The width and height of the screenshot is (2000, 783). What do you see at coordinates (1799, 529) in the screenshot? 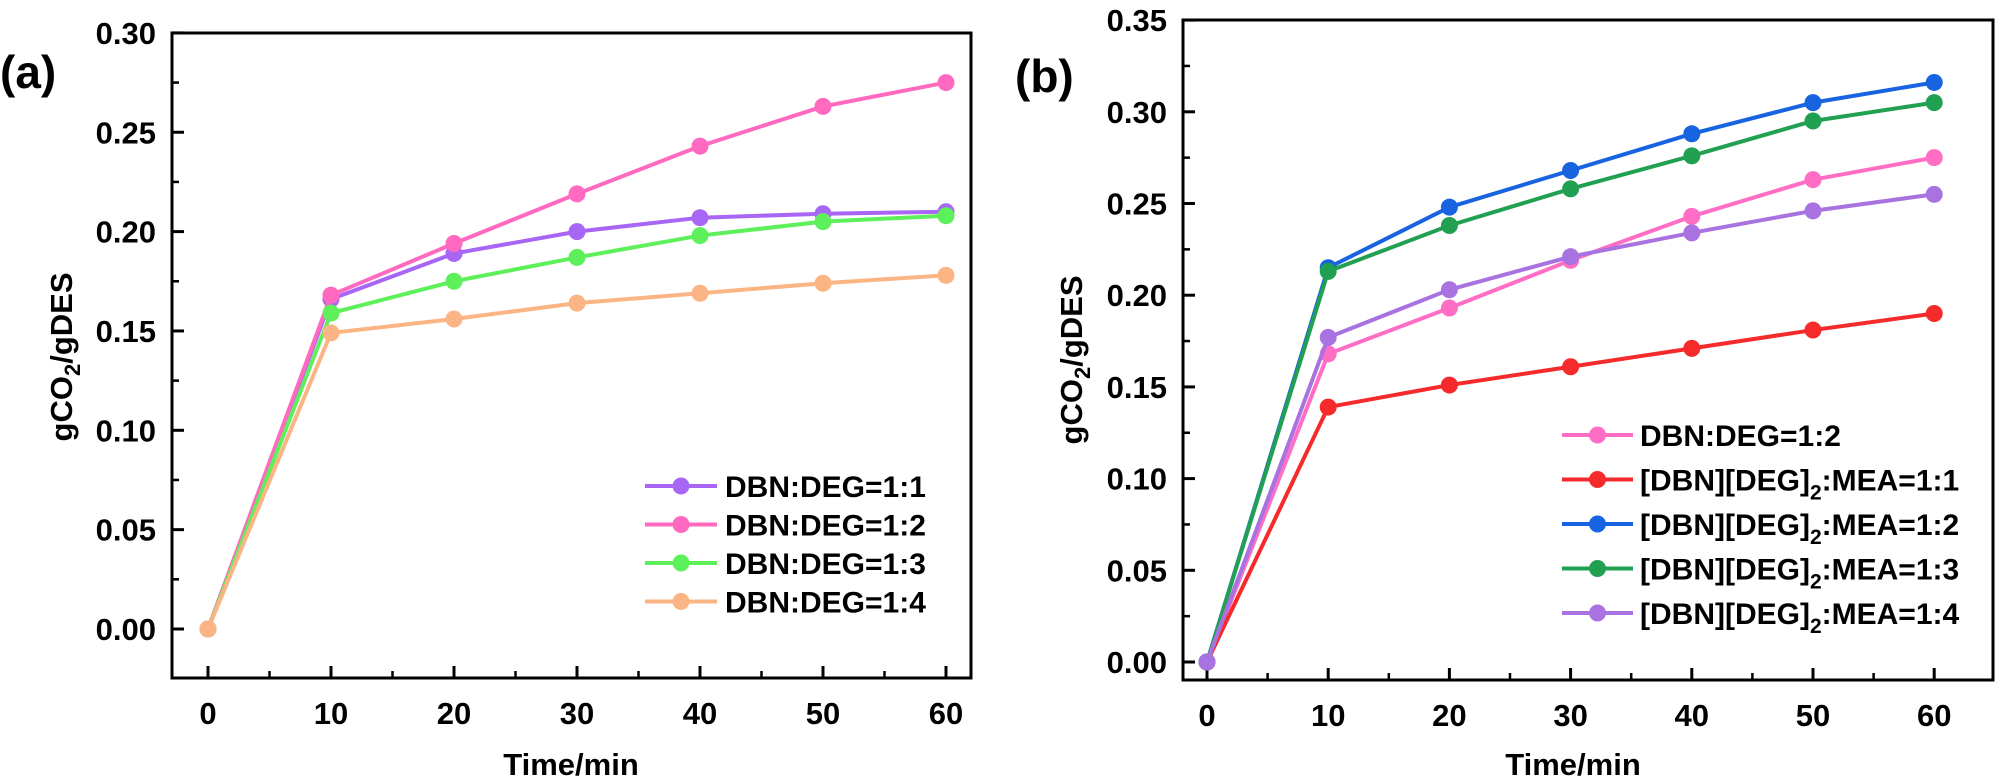
I see `legend-label: [DBN][DEG]2:MEA=1:2` at bounding box center [1799, 529].